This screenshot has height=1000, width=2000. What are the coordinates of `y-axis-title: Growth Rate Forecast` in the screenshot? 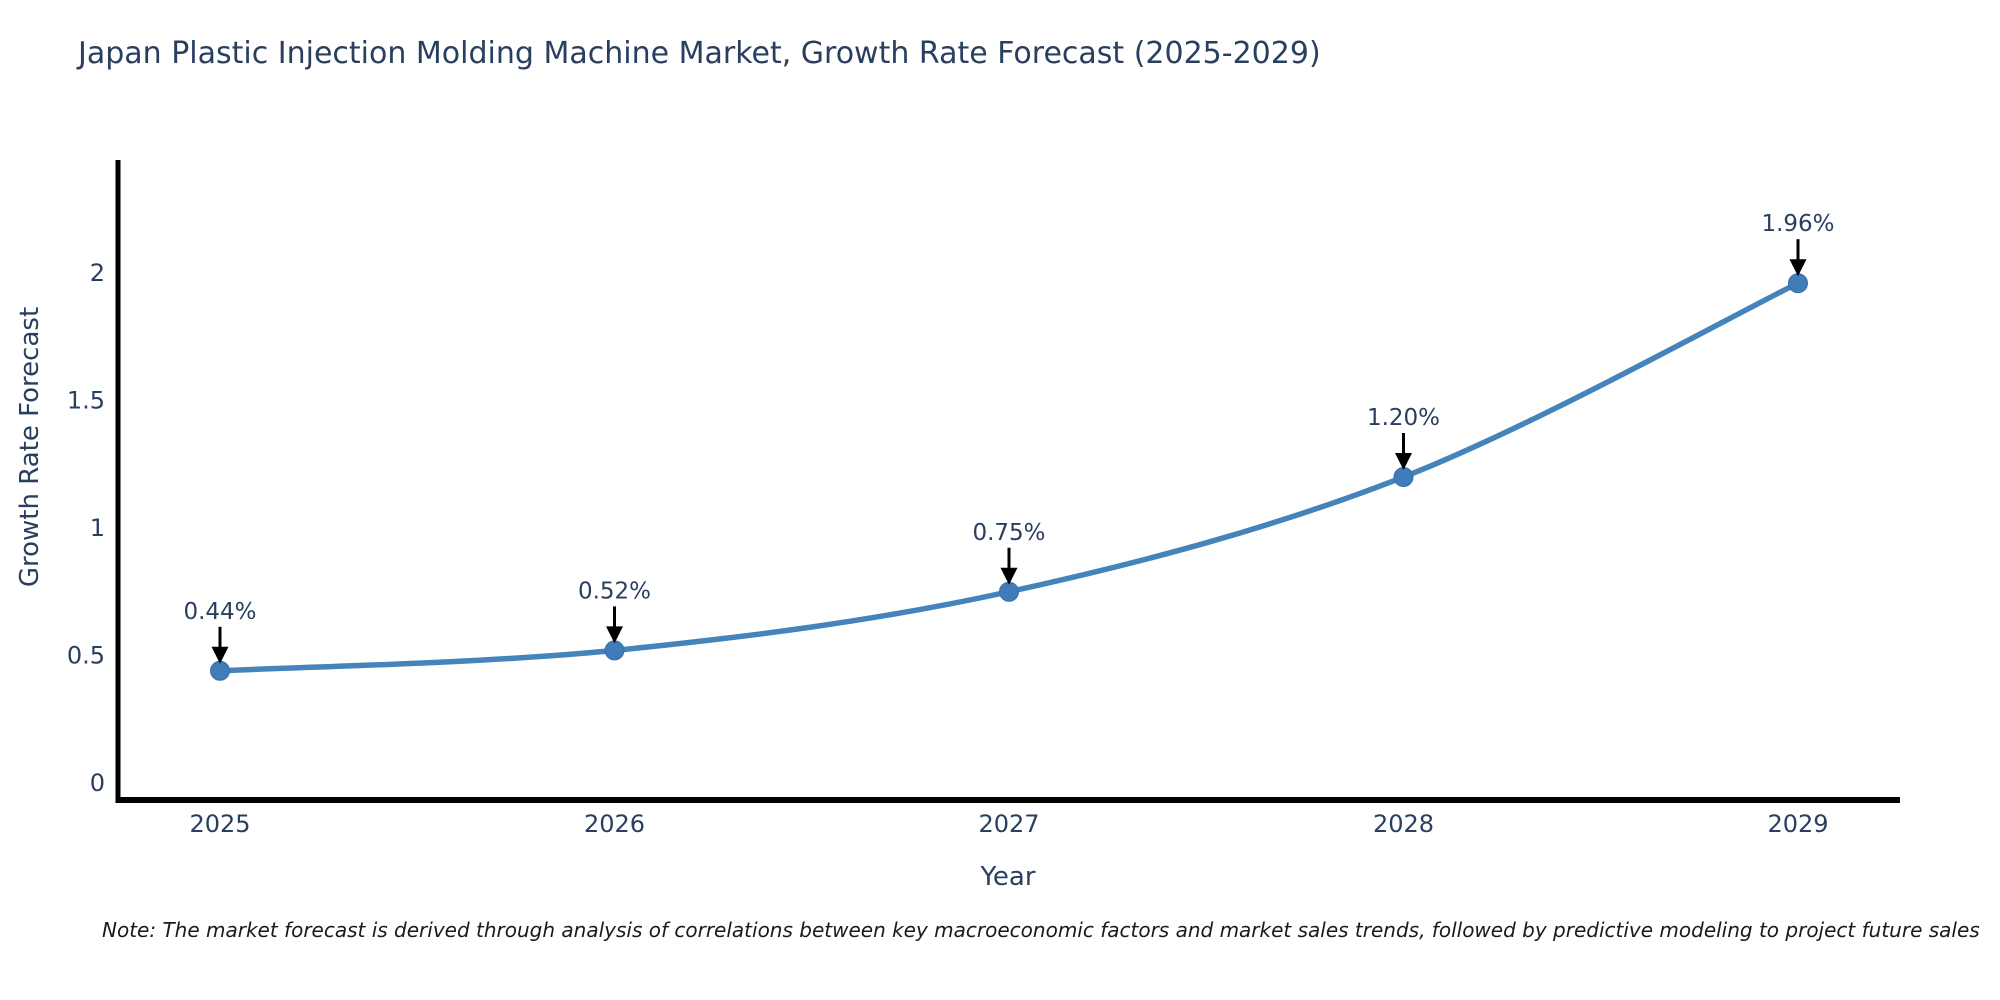 It's located at (30, 447).